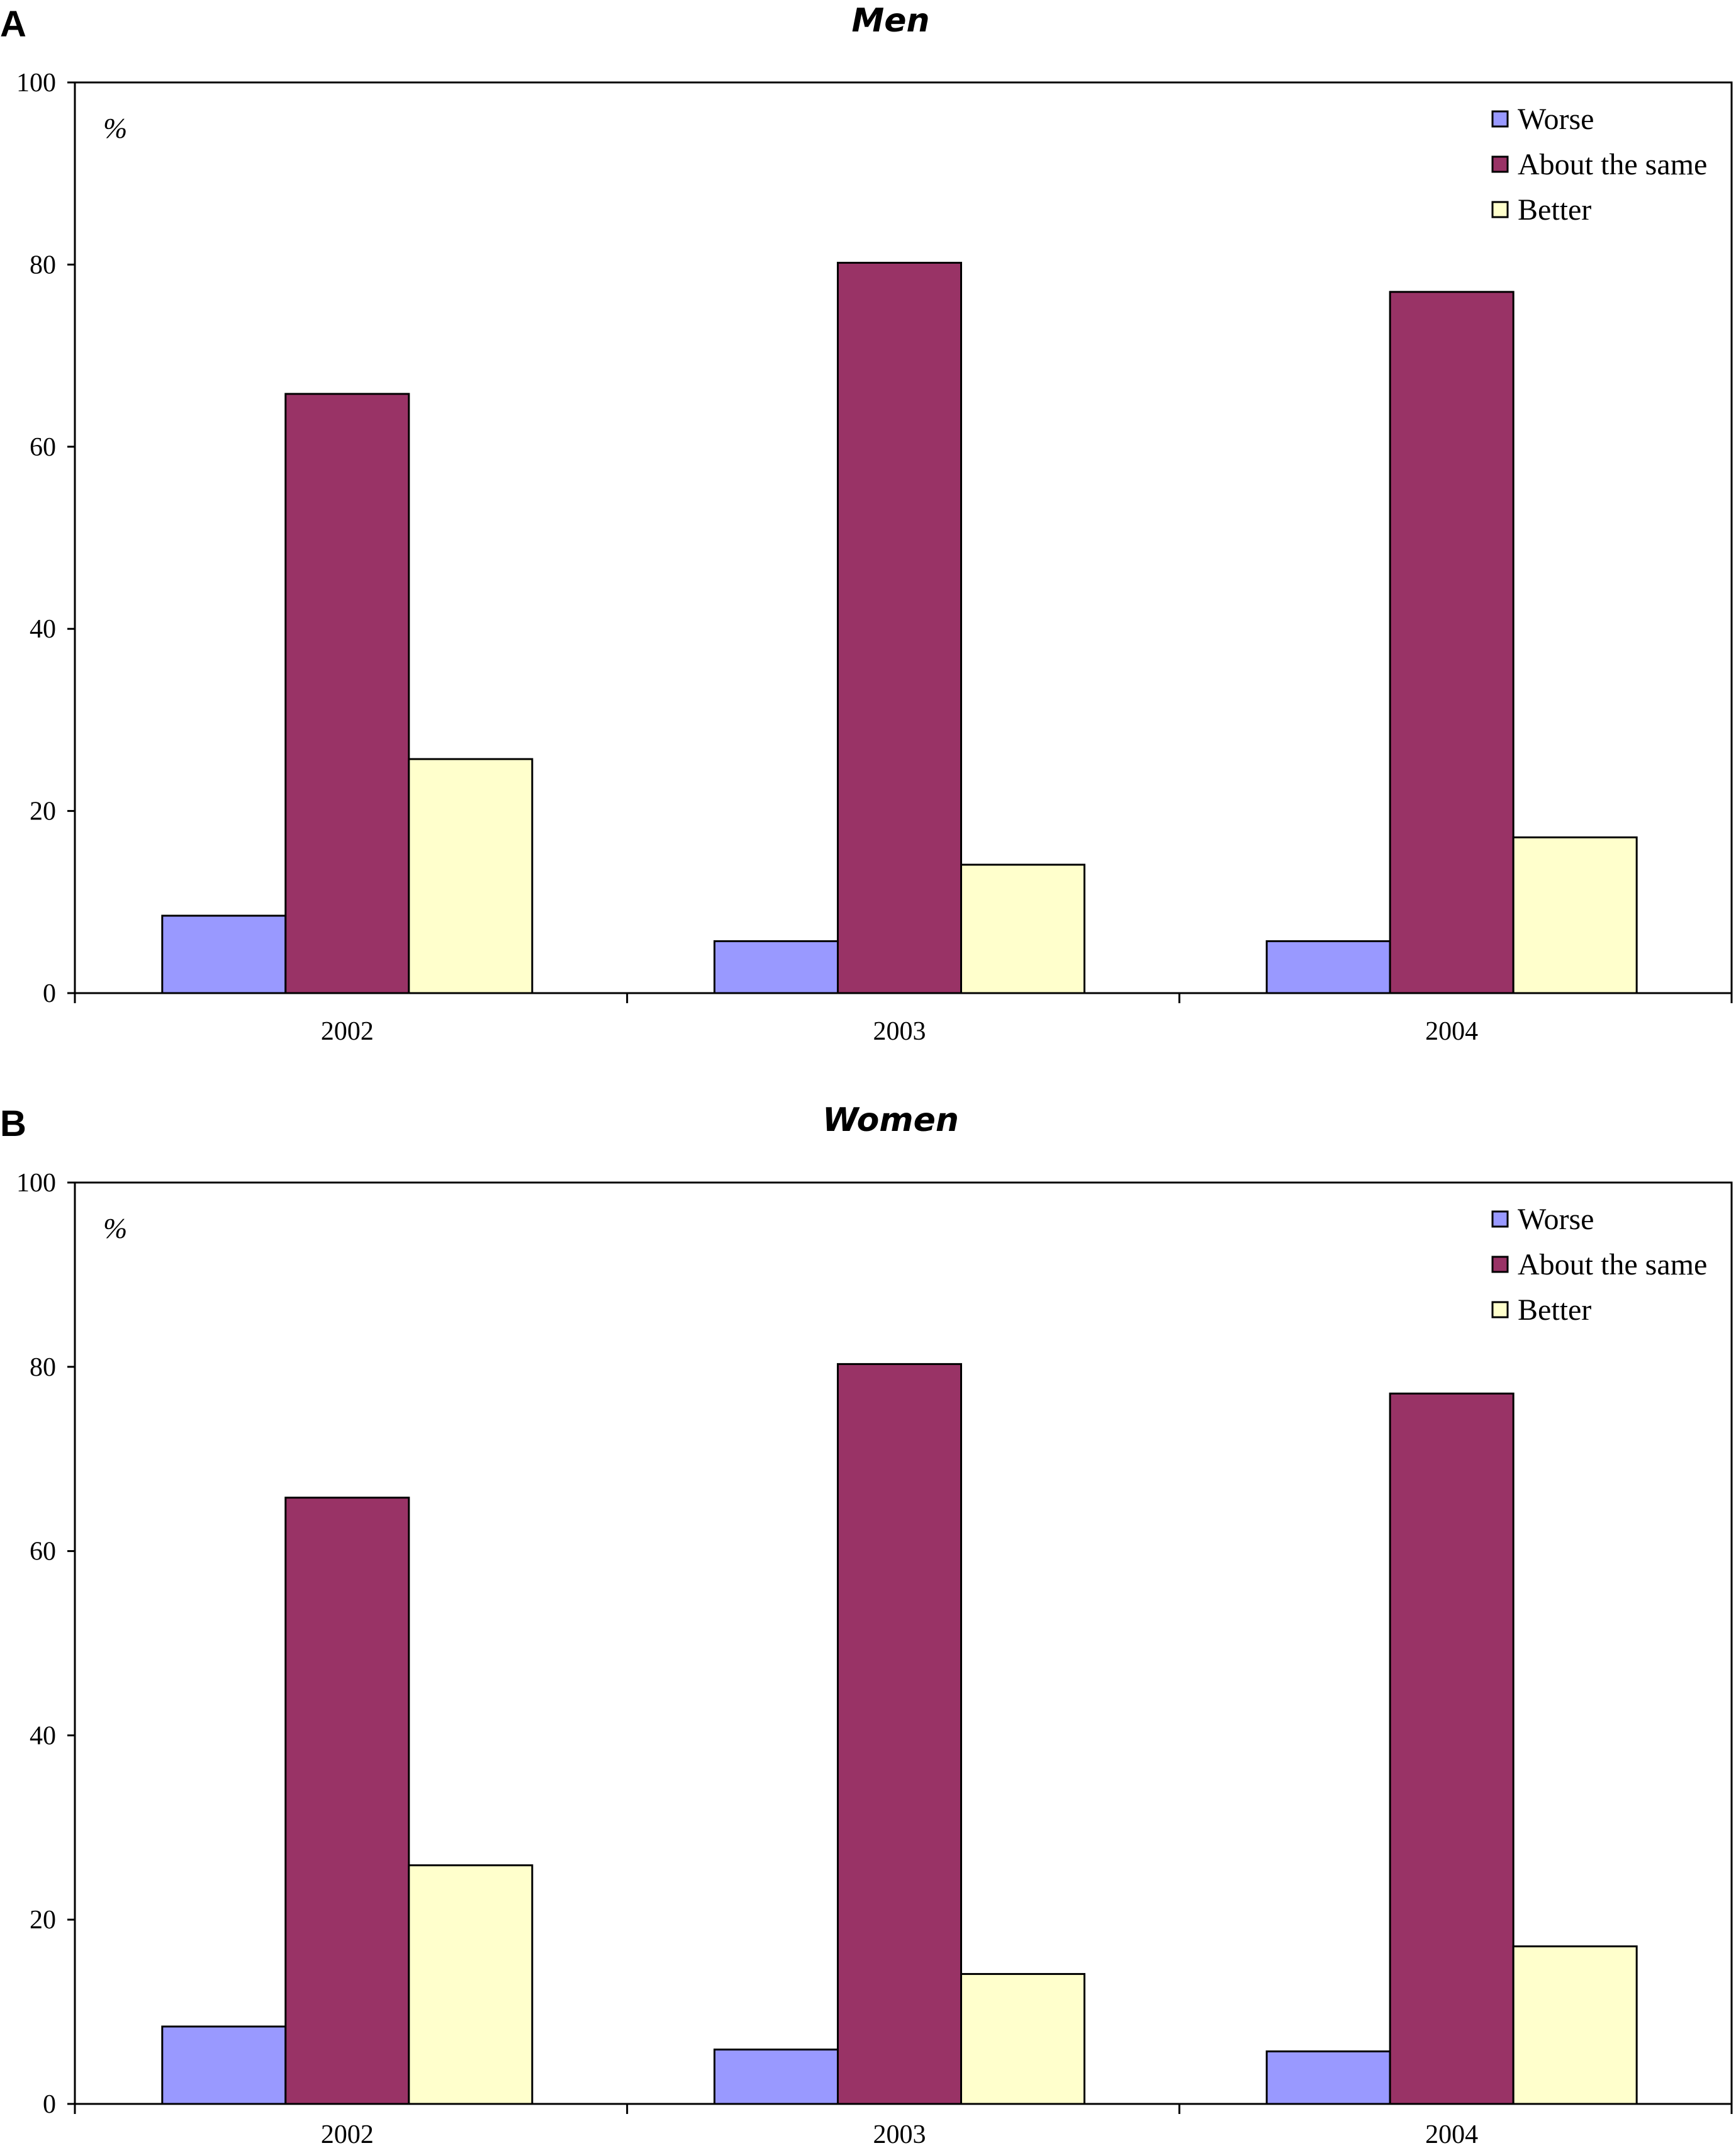  Describe the element at coordinates (890, 21) in the screenshot. I see `panel-title: Men` at that location.